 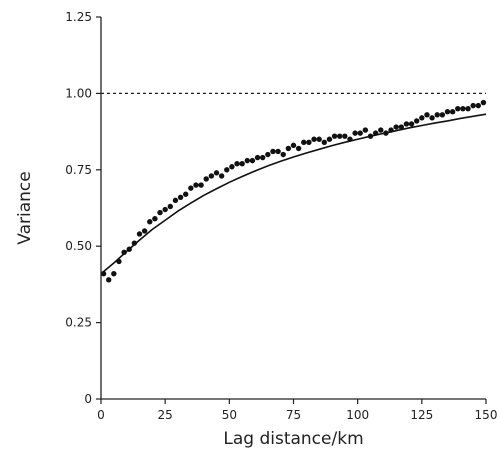 What do you see at coordinates (293, 415) in the screenshot?
I see `x-tick-label: 75` at bounding box center [293, 415].